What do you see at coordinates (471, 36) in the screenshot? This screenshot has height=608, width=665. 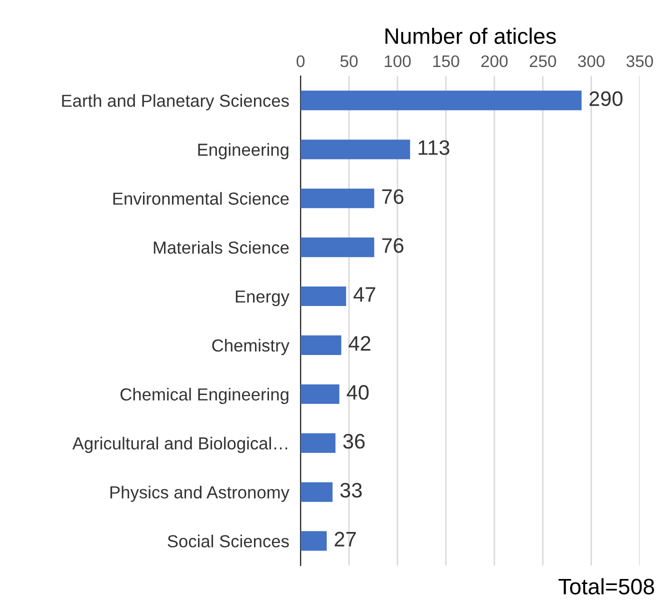 I see `x-axis-title: Number of aticles` at bounding box center [471, 36].